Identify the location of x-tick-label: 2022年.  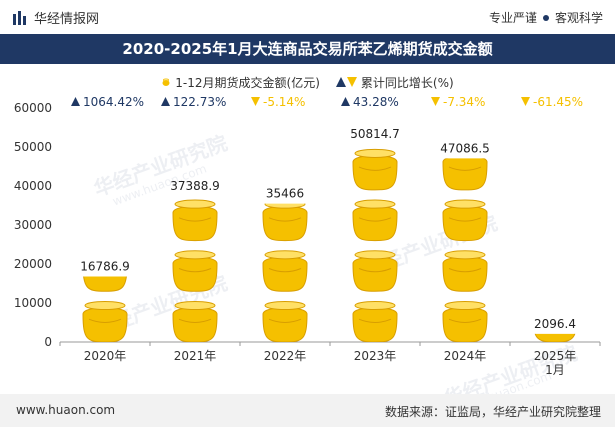
(285, 356).